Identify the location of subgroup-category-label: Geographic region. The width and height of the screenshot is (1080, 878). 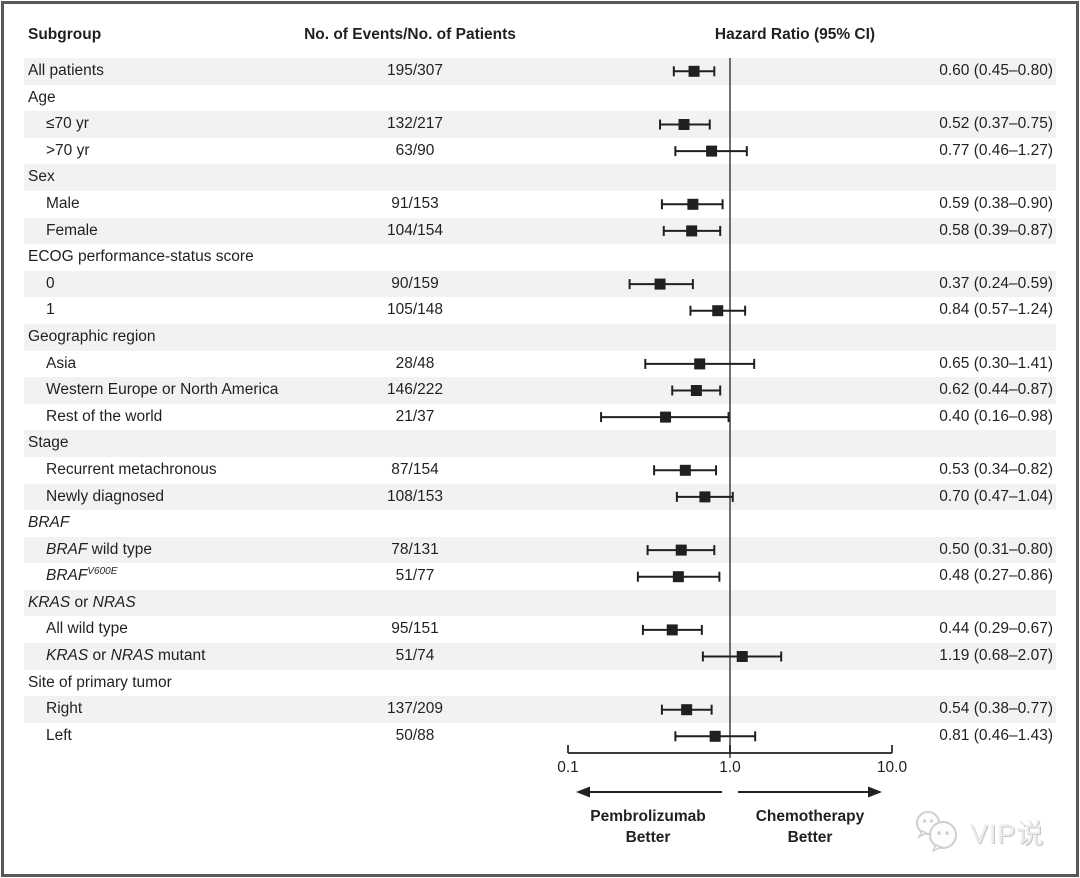
(92, 336).